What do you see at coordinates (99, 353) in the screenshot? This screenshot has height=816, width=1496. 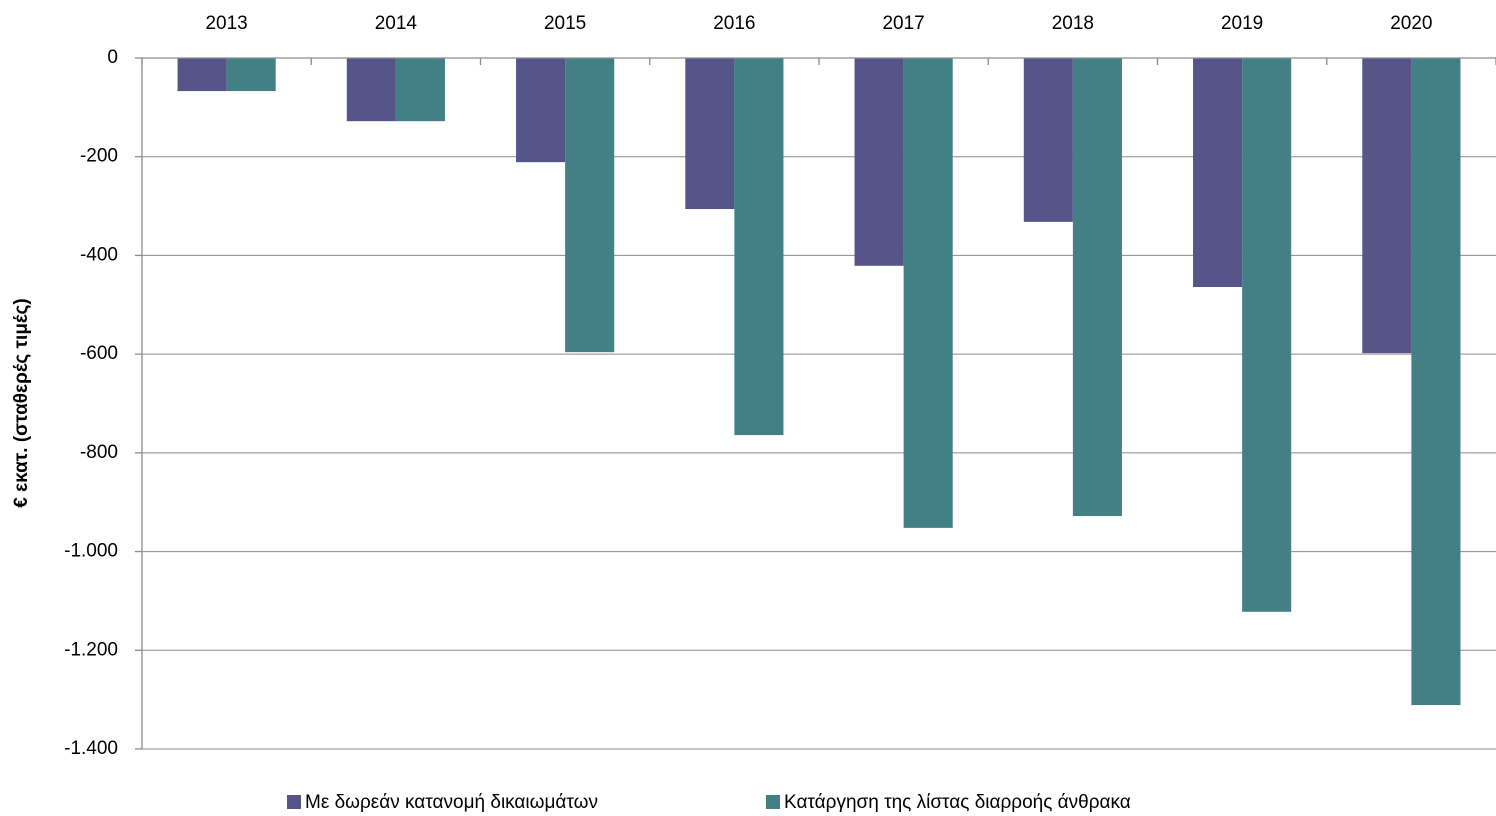 I see `y-tick-label: -600` at bounding box center [99, 353].